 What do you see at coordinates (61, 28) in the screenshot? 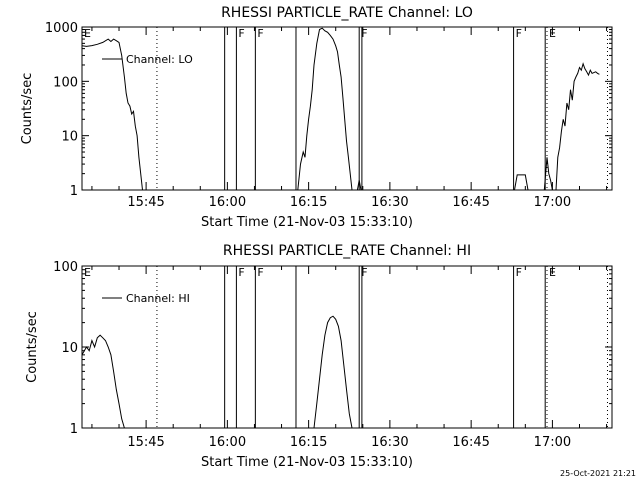
I see `y-tick-label: 1000` at bounding box center [61, 28].